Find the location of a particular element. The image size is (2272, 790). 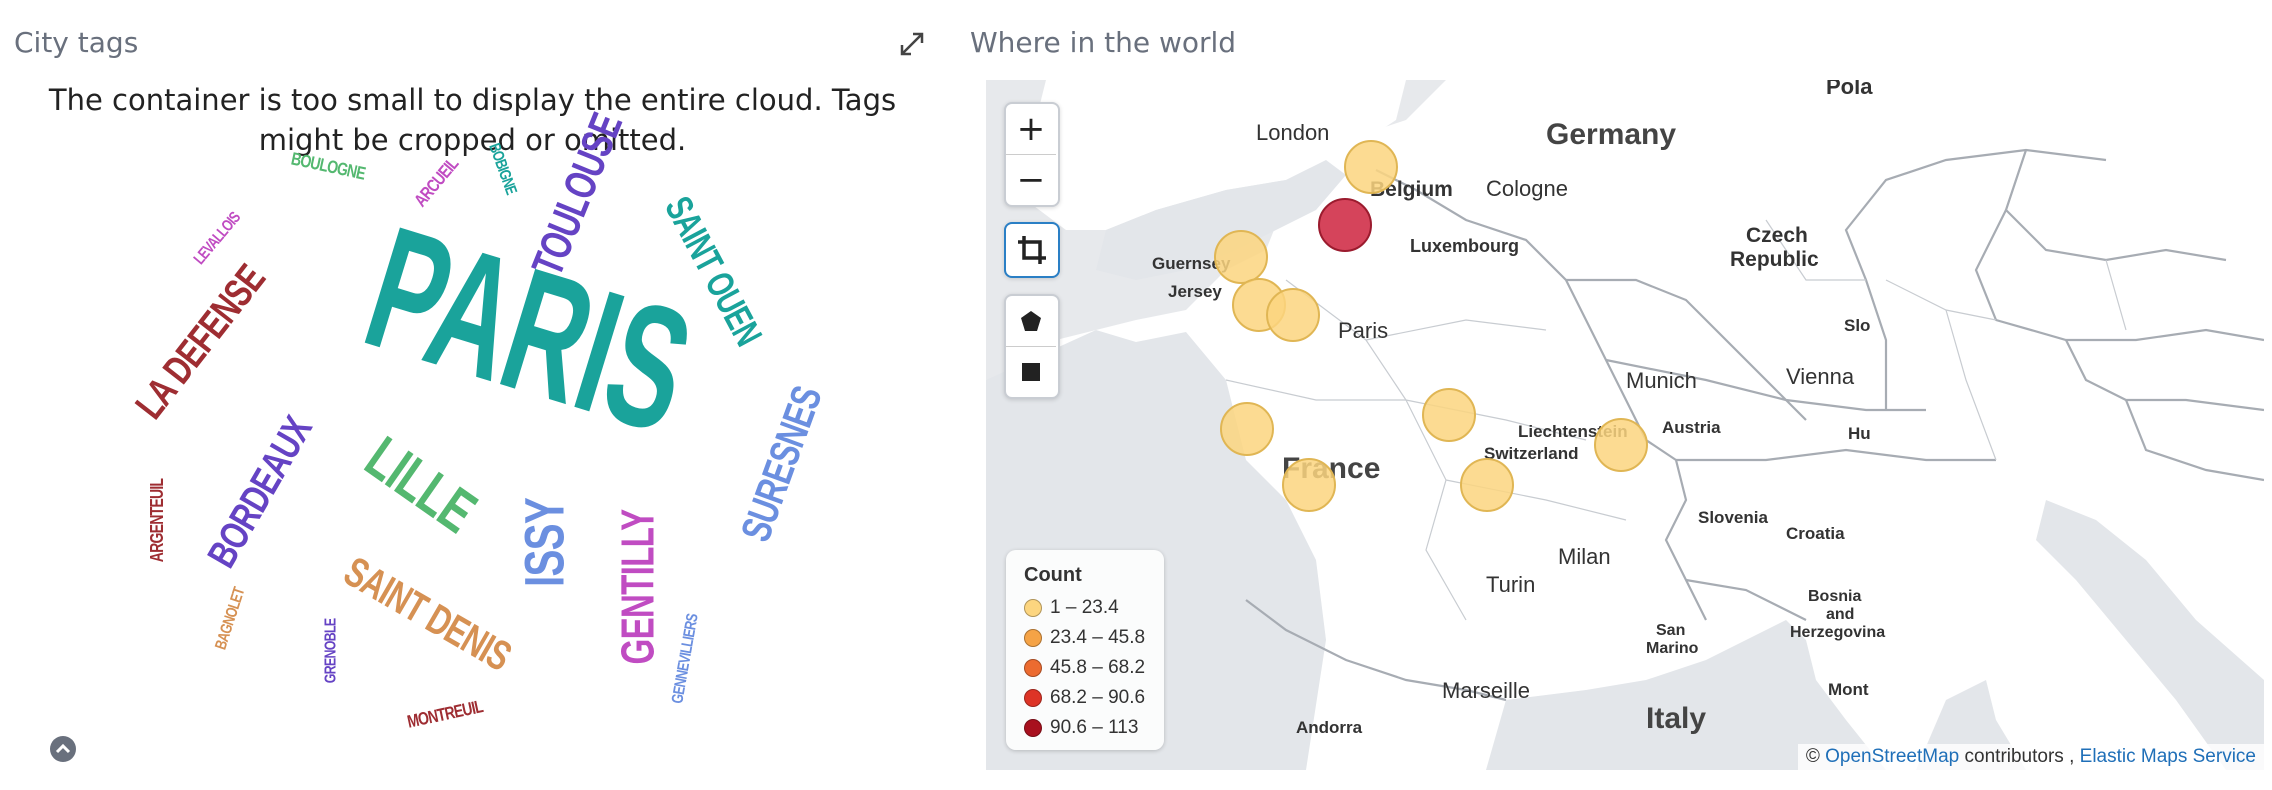

draw-control is located at coordinates (1032, 346).